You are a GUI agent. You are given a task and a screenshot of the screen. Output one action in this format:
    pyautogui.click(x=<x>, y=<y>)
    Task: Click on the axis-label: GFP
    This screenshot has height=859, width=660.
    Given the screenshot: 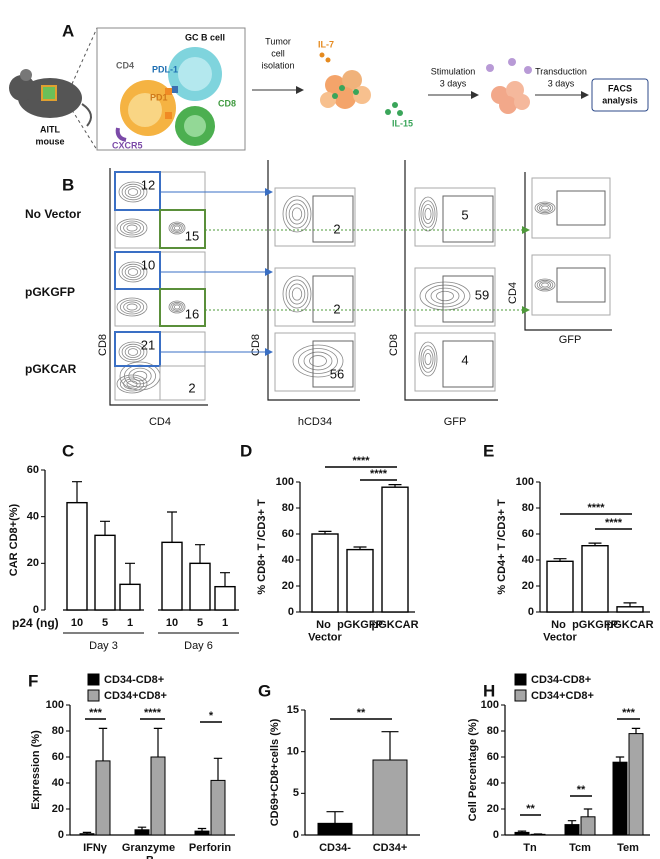 What is the action you would take?
    pyautogui.click(x=455, y=422)
    